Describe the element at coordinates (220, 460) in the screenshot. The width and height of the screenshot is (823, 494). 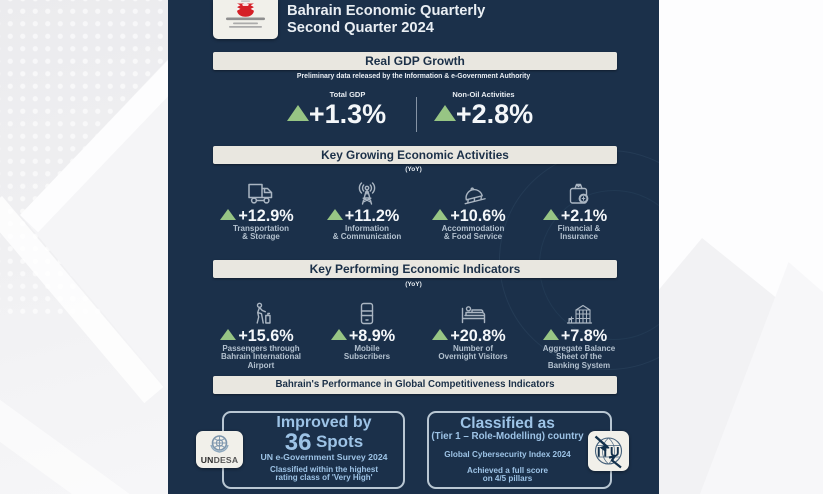
I see `svg-text: UNDESA` at that location.